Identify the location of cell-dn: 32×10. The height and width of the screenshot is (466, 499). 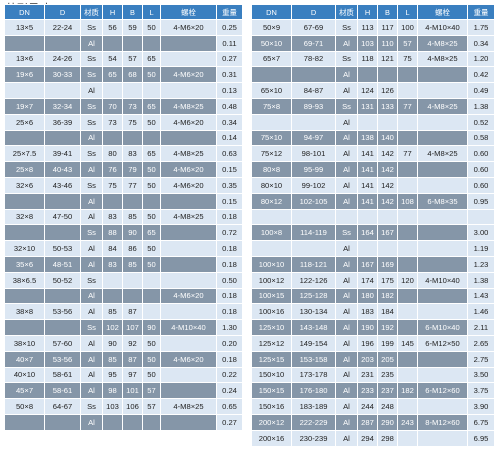
(24, 248).